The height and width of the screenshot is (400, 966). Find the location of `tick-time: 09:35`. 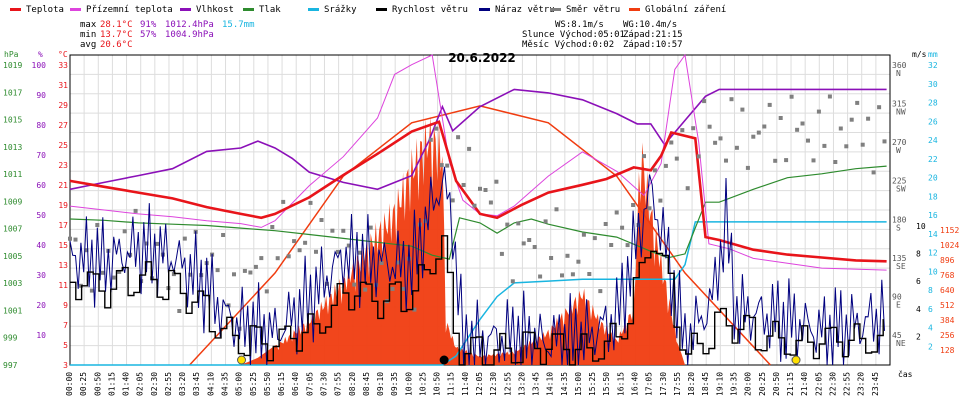

tick-time: 09:35 is located at coordinates (394, 384).